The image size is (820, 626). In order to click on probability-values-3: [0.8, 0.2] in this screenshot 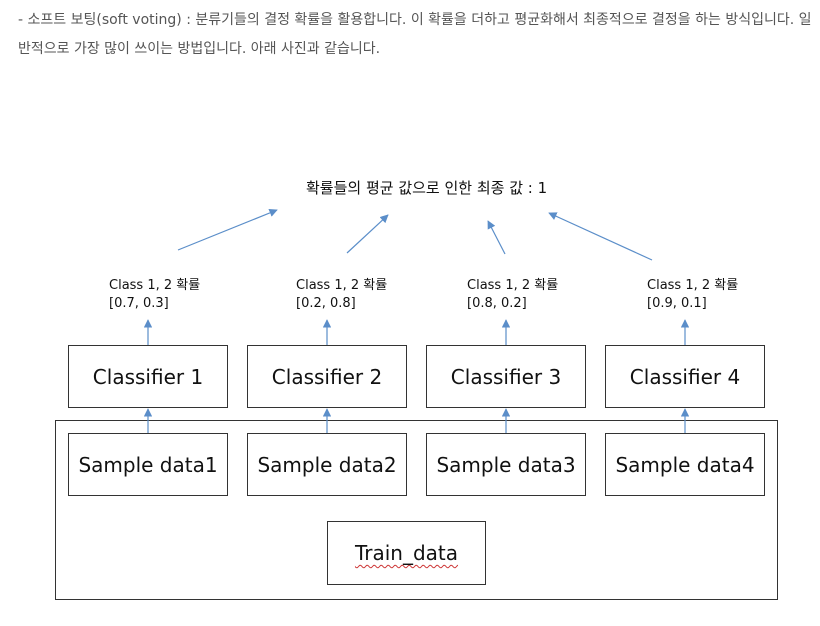, I will do `click(497, 303)`.